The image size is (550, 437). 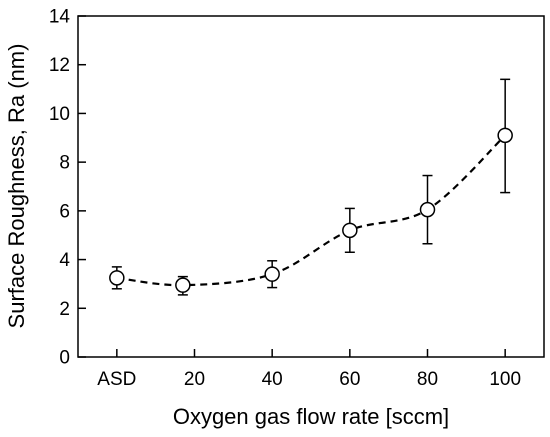 I want to click on x-axis-ticks: ASD 20 40 60 80 100, so click(x=309, y=369).